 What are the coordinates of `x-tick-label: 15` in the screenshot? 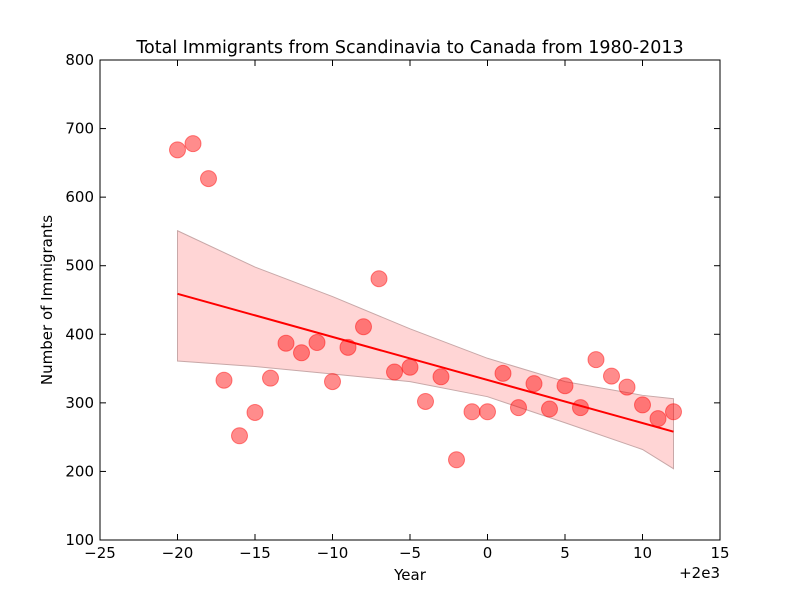 It's located at (719, 553).